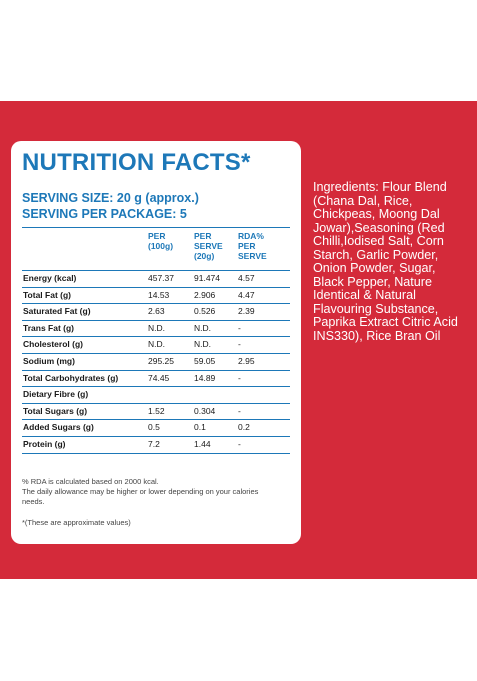 Image resolution: width=477 pixels, height=681 pixels. I want to click on row-label: Sodium (mg), so click(49, 361).